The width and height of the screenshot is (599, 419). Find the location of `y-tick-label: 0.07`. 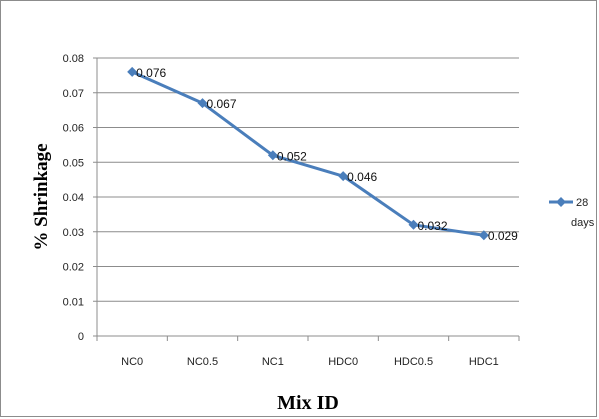

y-tick-label: 0.07 is located at coordinates (73, 94).